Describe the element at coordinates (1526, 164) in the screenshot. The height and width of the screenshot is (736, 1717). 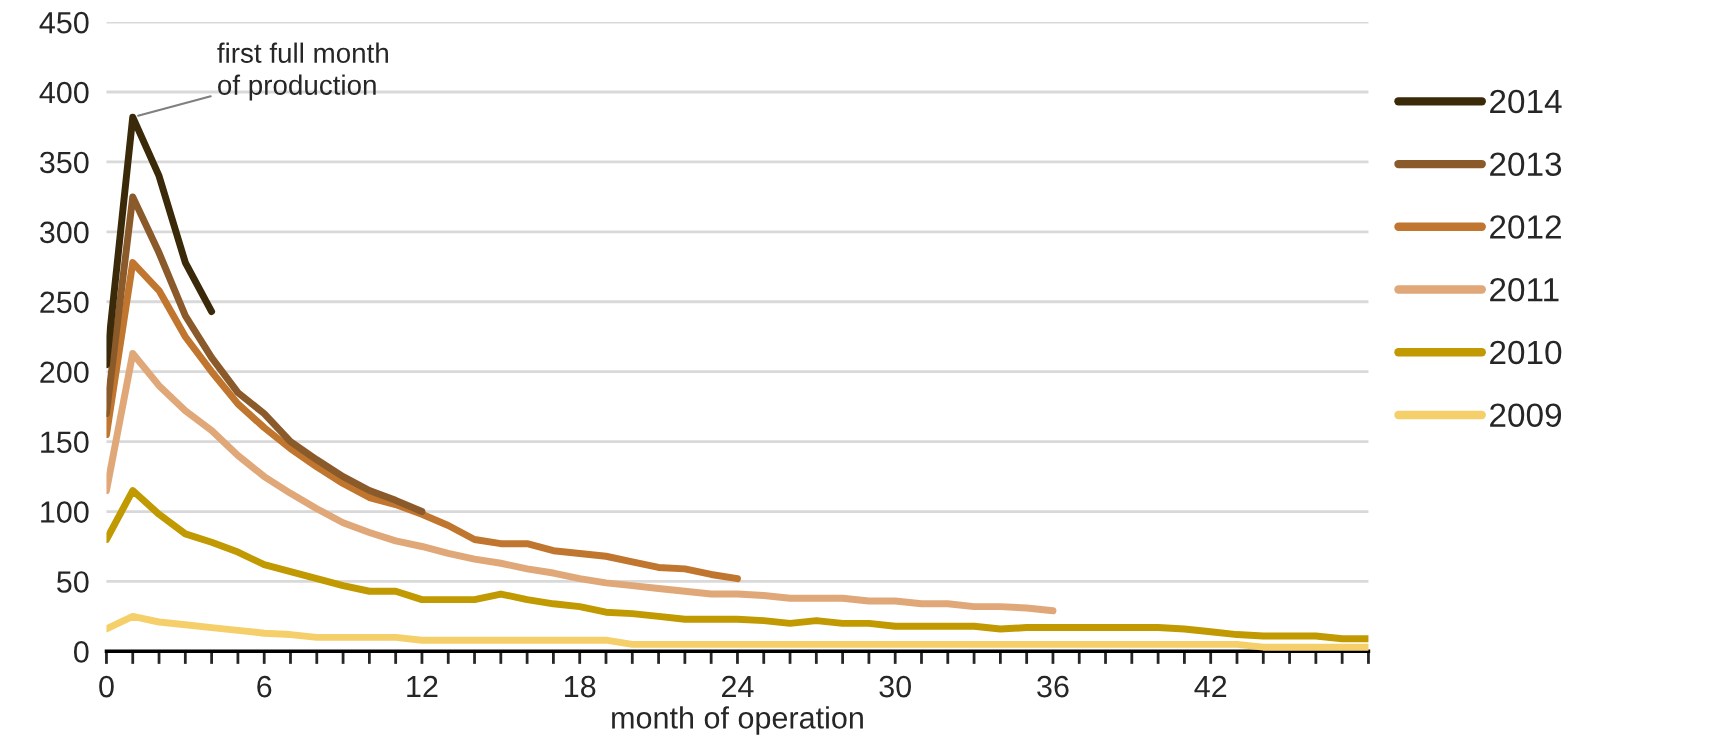
I see `legend-label: 2013` at that location.